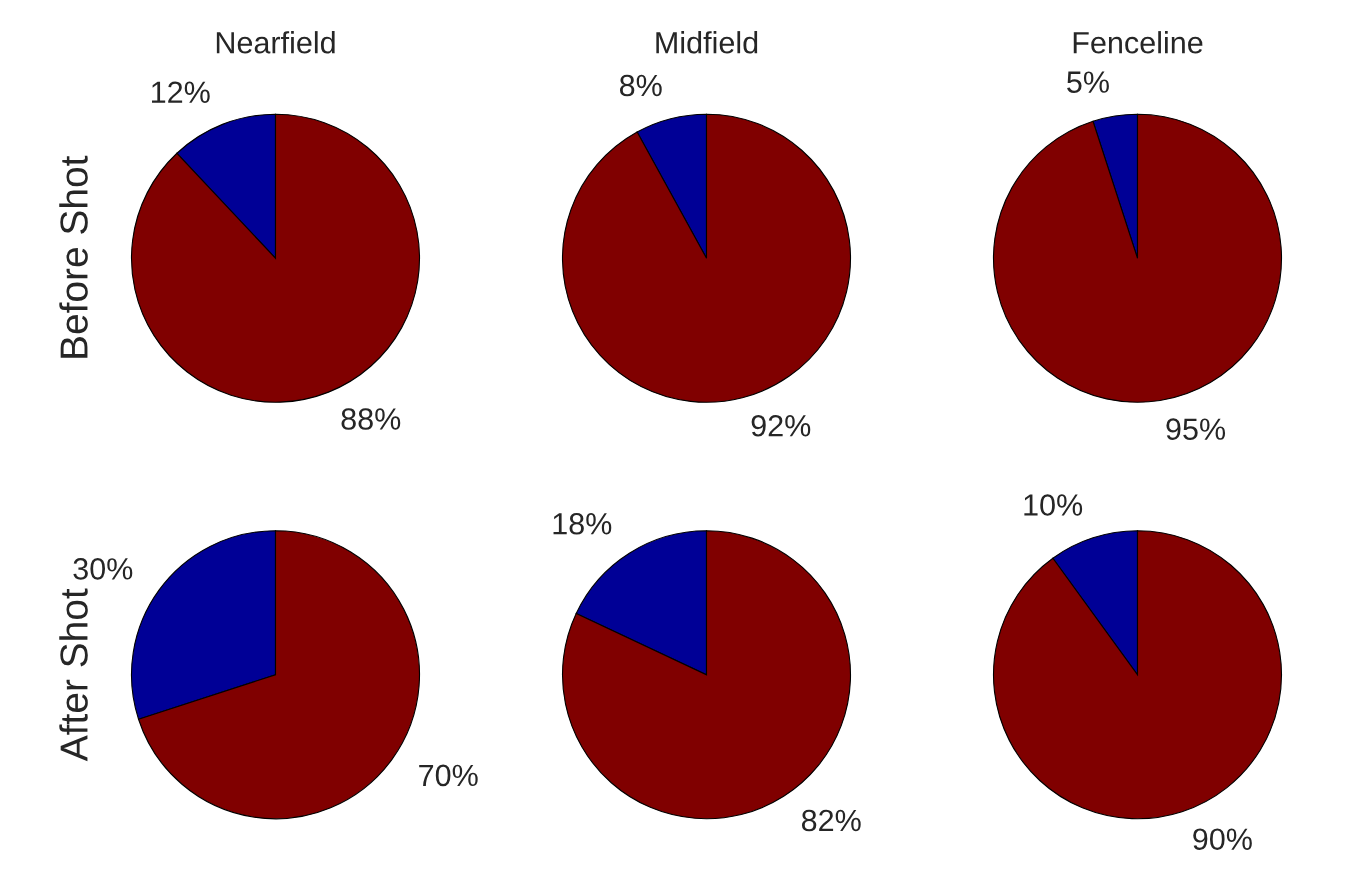  I want to click on data-label: 82%, so click(831, 820).